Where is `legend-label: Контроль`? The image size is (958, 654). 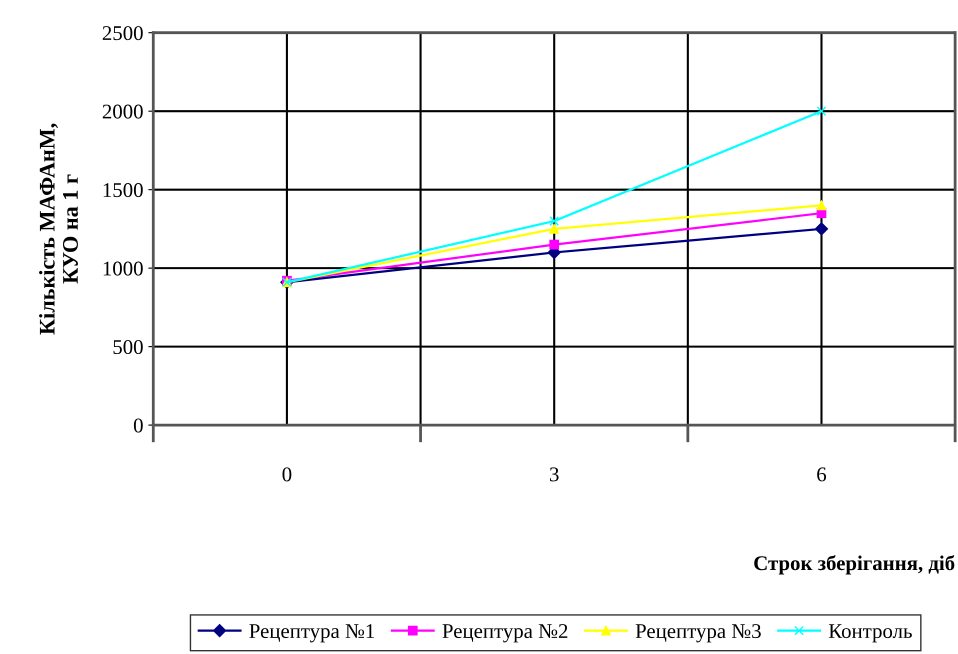 legend-label: Контроль is located at coordinates (870, 633).